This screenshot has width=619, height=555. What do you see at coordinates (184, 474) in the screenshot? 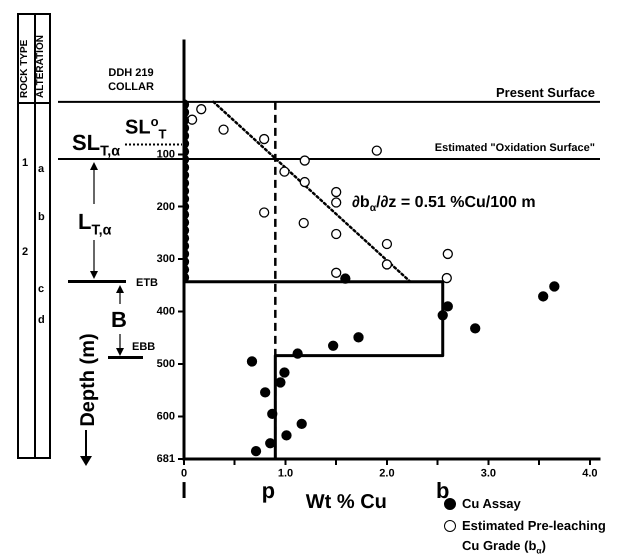
I see `x-tick-label: 0` at bounding box center [184, 474].